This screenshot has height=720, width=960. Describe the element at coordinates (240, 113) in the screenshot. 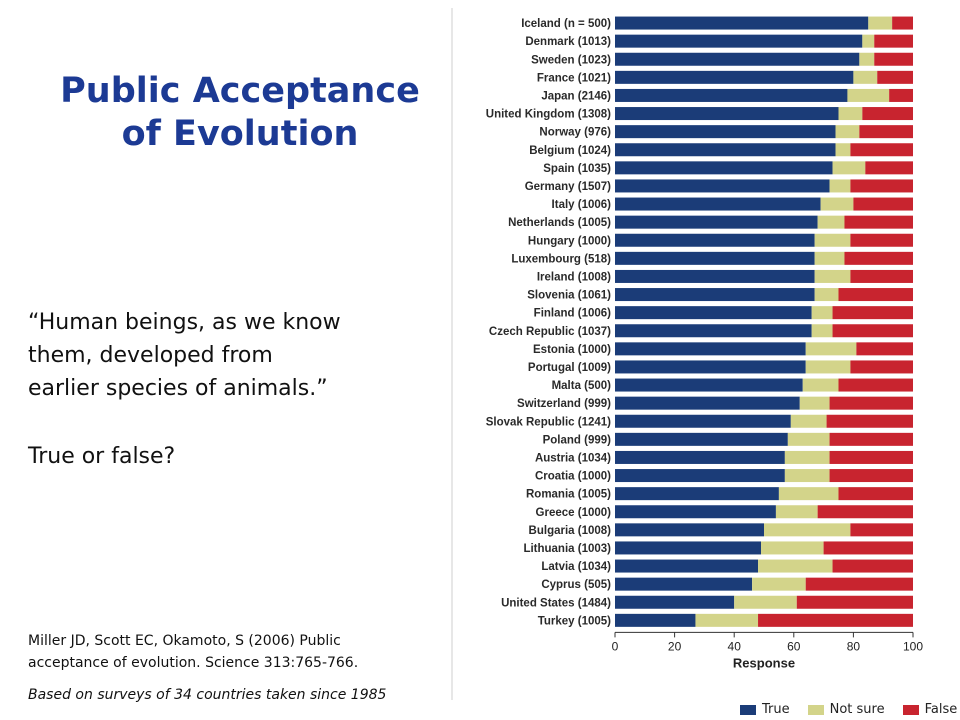

I see `slide-title: Public Acceptance of Evolution` at that location.